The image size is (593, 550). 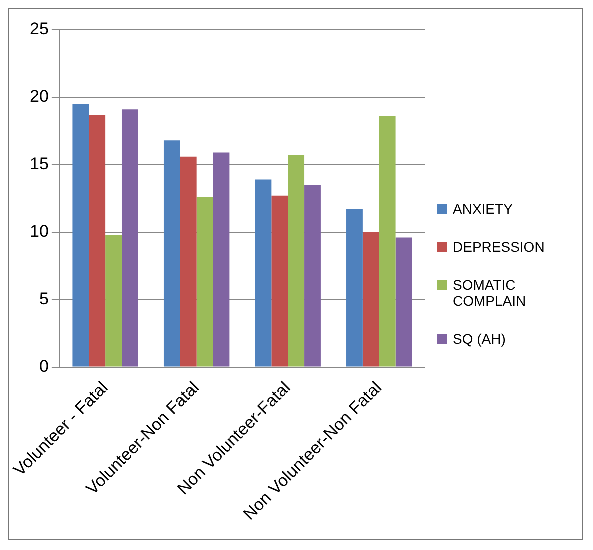 What do you see at coordinates (499, 247) in the screenshot?
I see `legend-label: DEPRESSION` at bounding box center [499, 247].